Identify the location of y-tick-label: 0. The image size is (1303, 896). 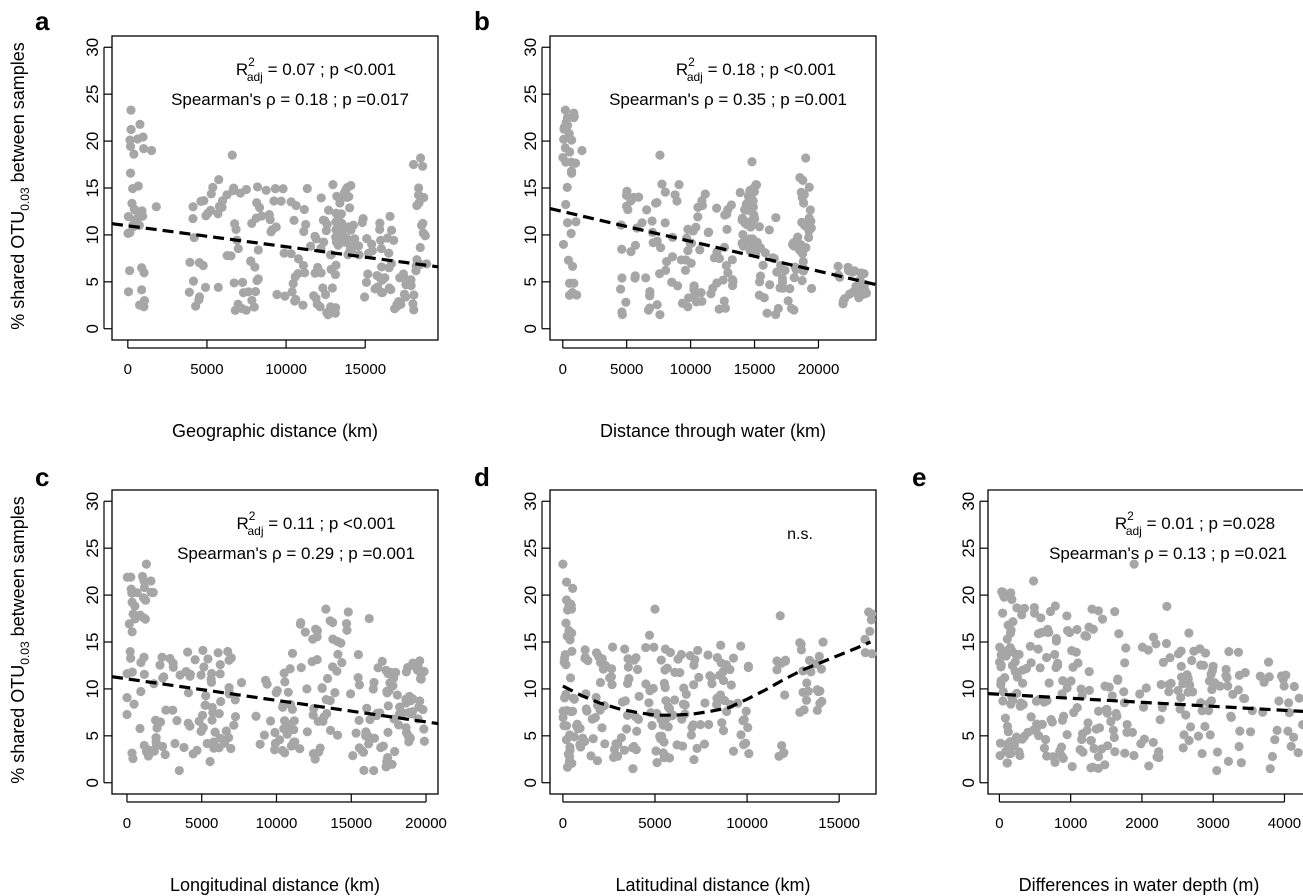
(92, 782).